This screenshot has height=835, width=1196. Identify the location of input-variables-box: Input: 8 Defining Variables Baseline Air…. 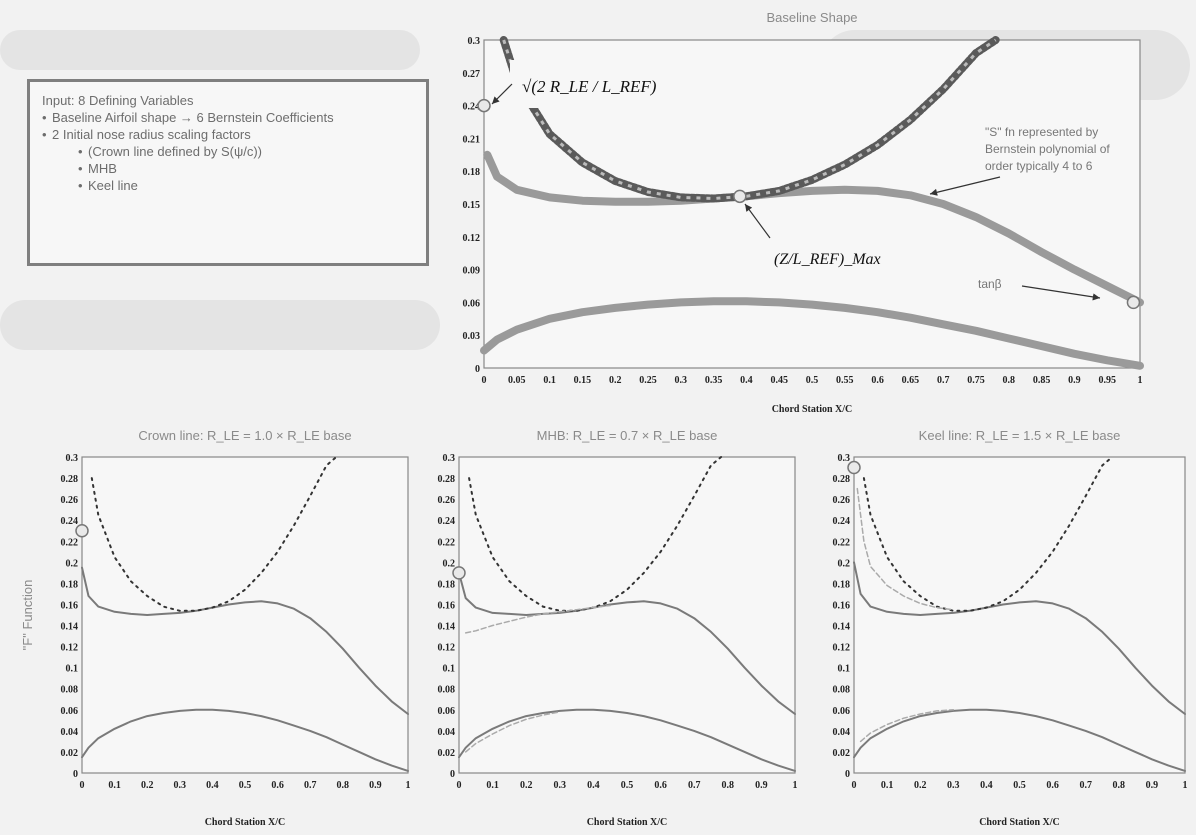
(228, 172).